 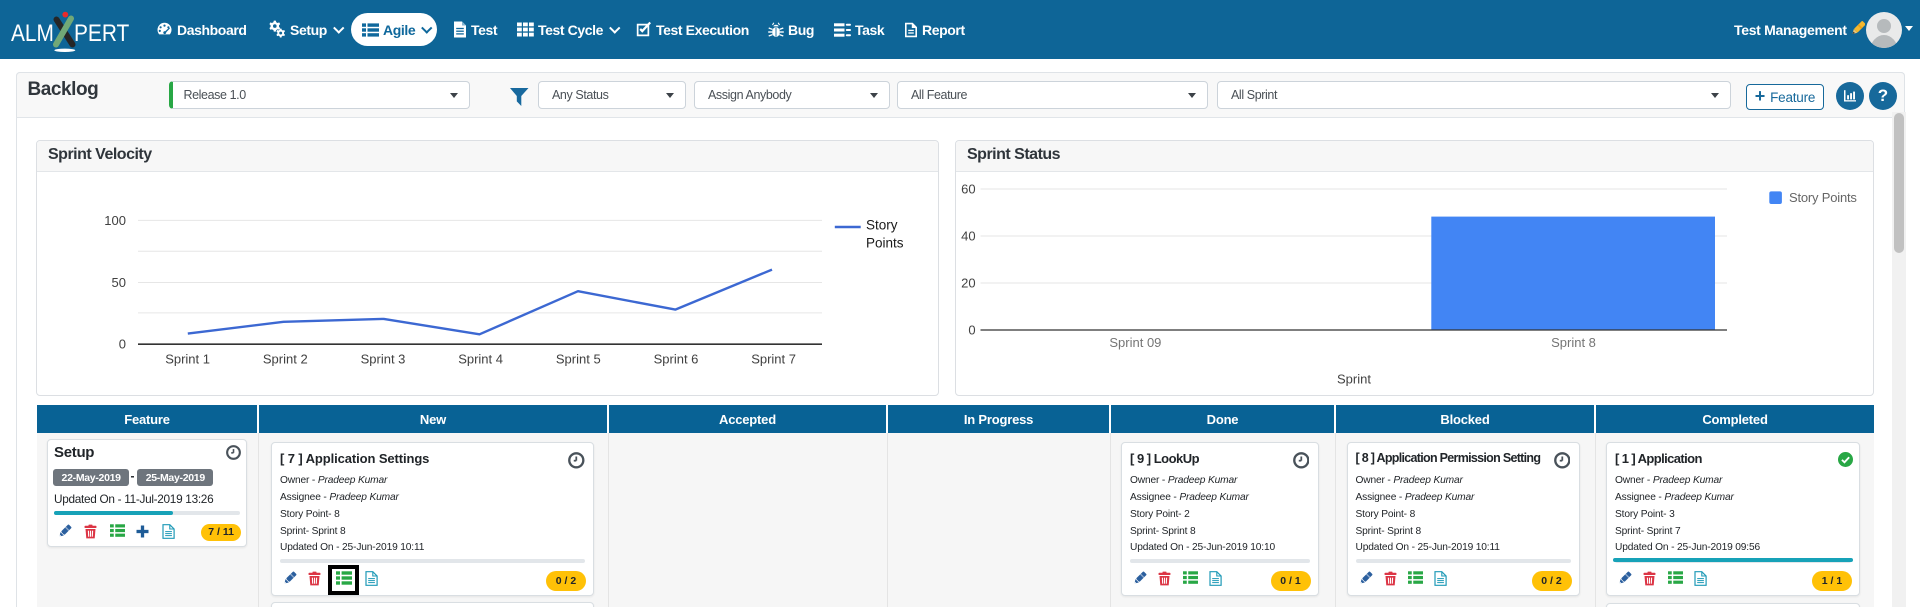 What do you see at coordinates (285, 359) in the screenshot?
I see `svg-text: Sprint 2` at bounding box center [285, 359].